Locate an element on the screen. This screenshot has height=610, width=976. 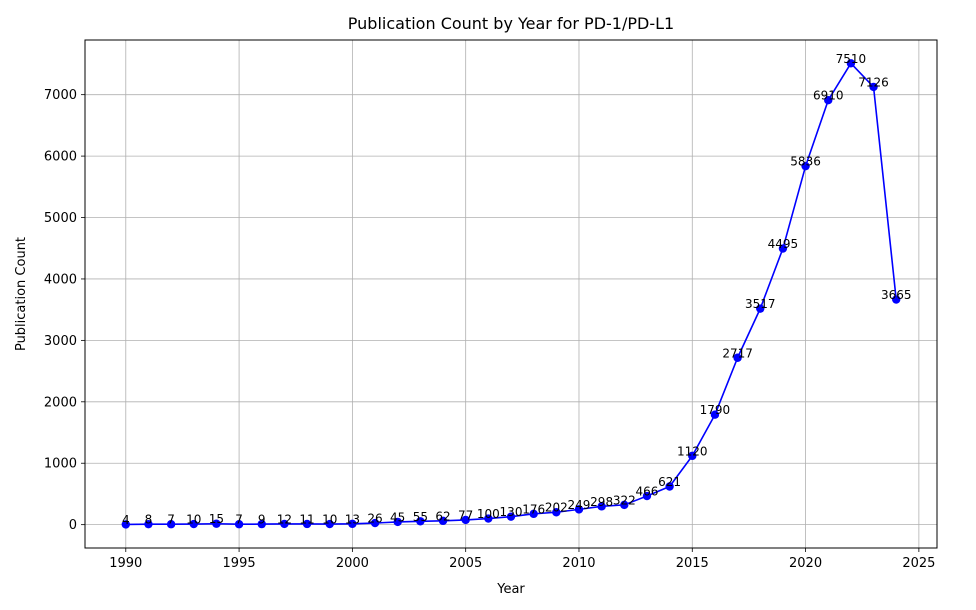
data-label: 7126 is located at coordinates (873, 82).